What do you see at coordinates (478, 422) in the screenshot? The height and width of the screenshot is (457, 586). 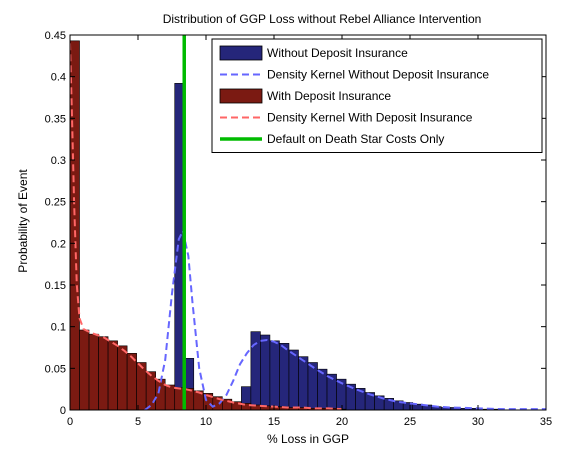 I see `x-tick-label: 30` at bounding box center [478, 422].